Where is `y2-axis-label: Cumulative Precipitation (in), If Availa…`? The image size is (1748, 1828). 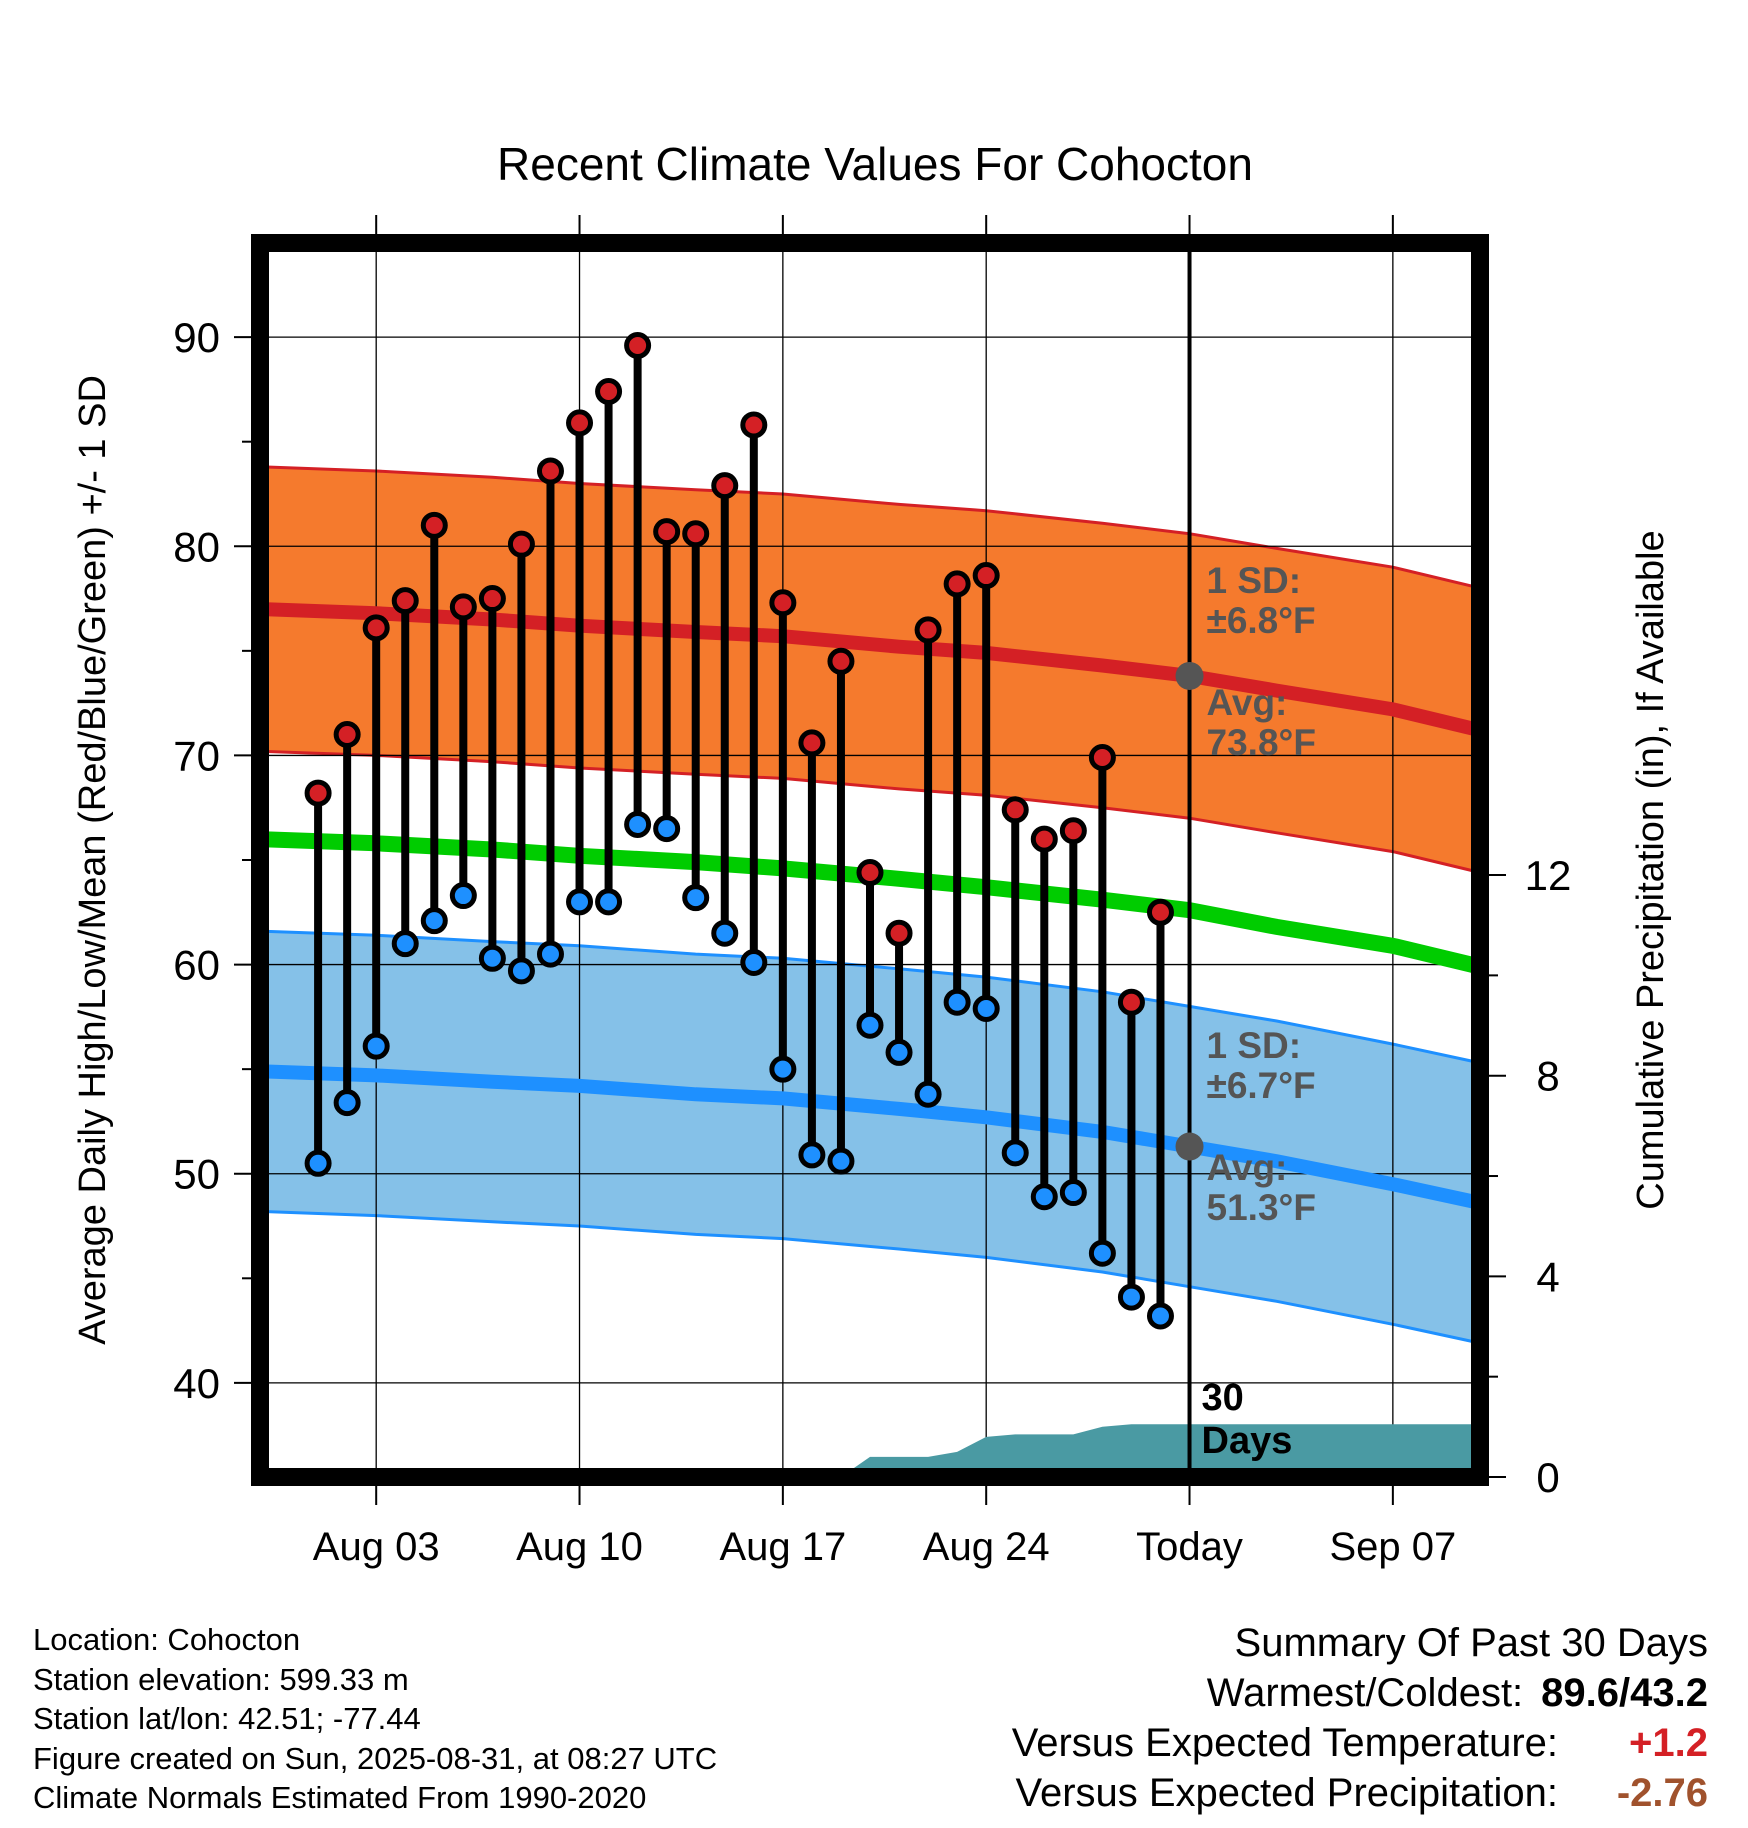
y2-axis-label: Cumulative Precipitation (in), If Availa… is located at coordinates (1651, 869).